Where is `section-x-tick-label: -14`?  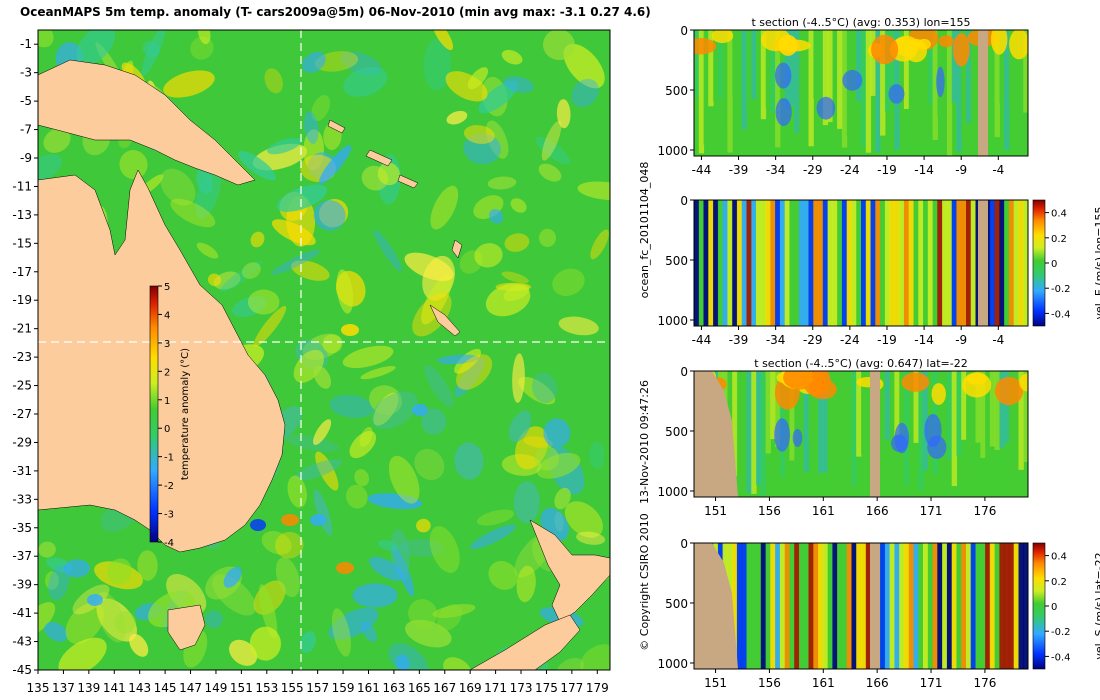
section-x-tick-label: -14 is located at coordinates (924, 170).